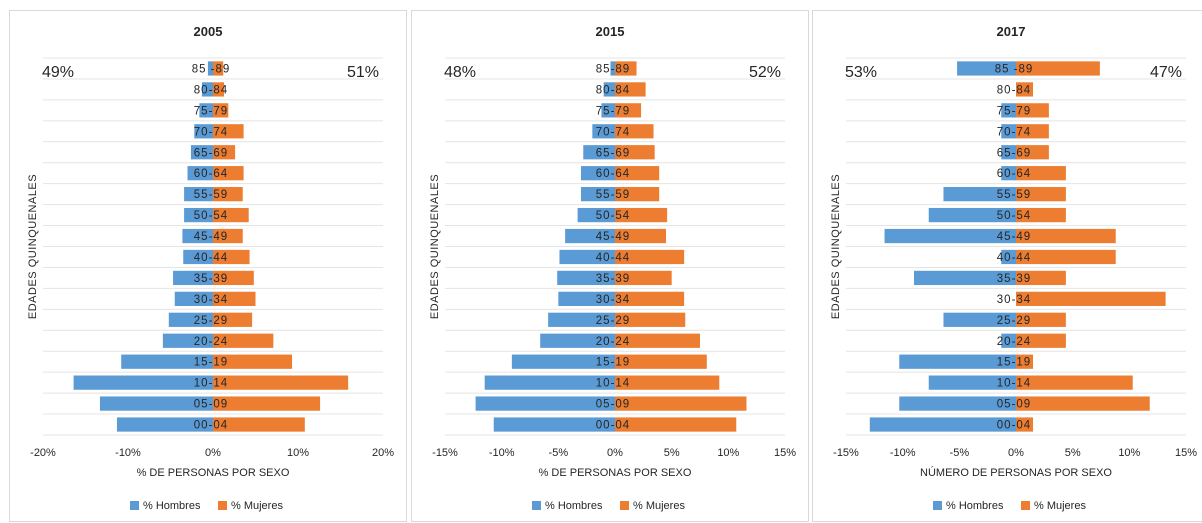 The image size is (1202, 523). I want to click on x-tick-label: -10%, so click(502, 453).